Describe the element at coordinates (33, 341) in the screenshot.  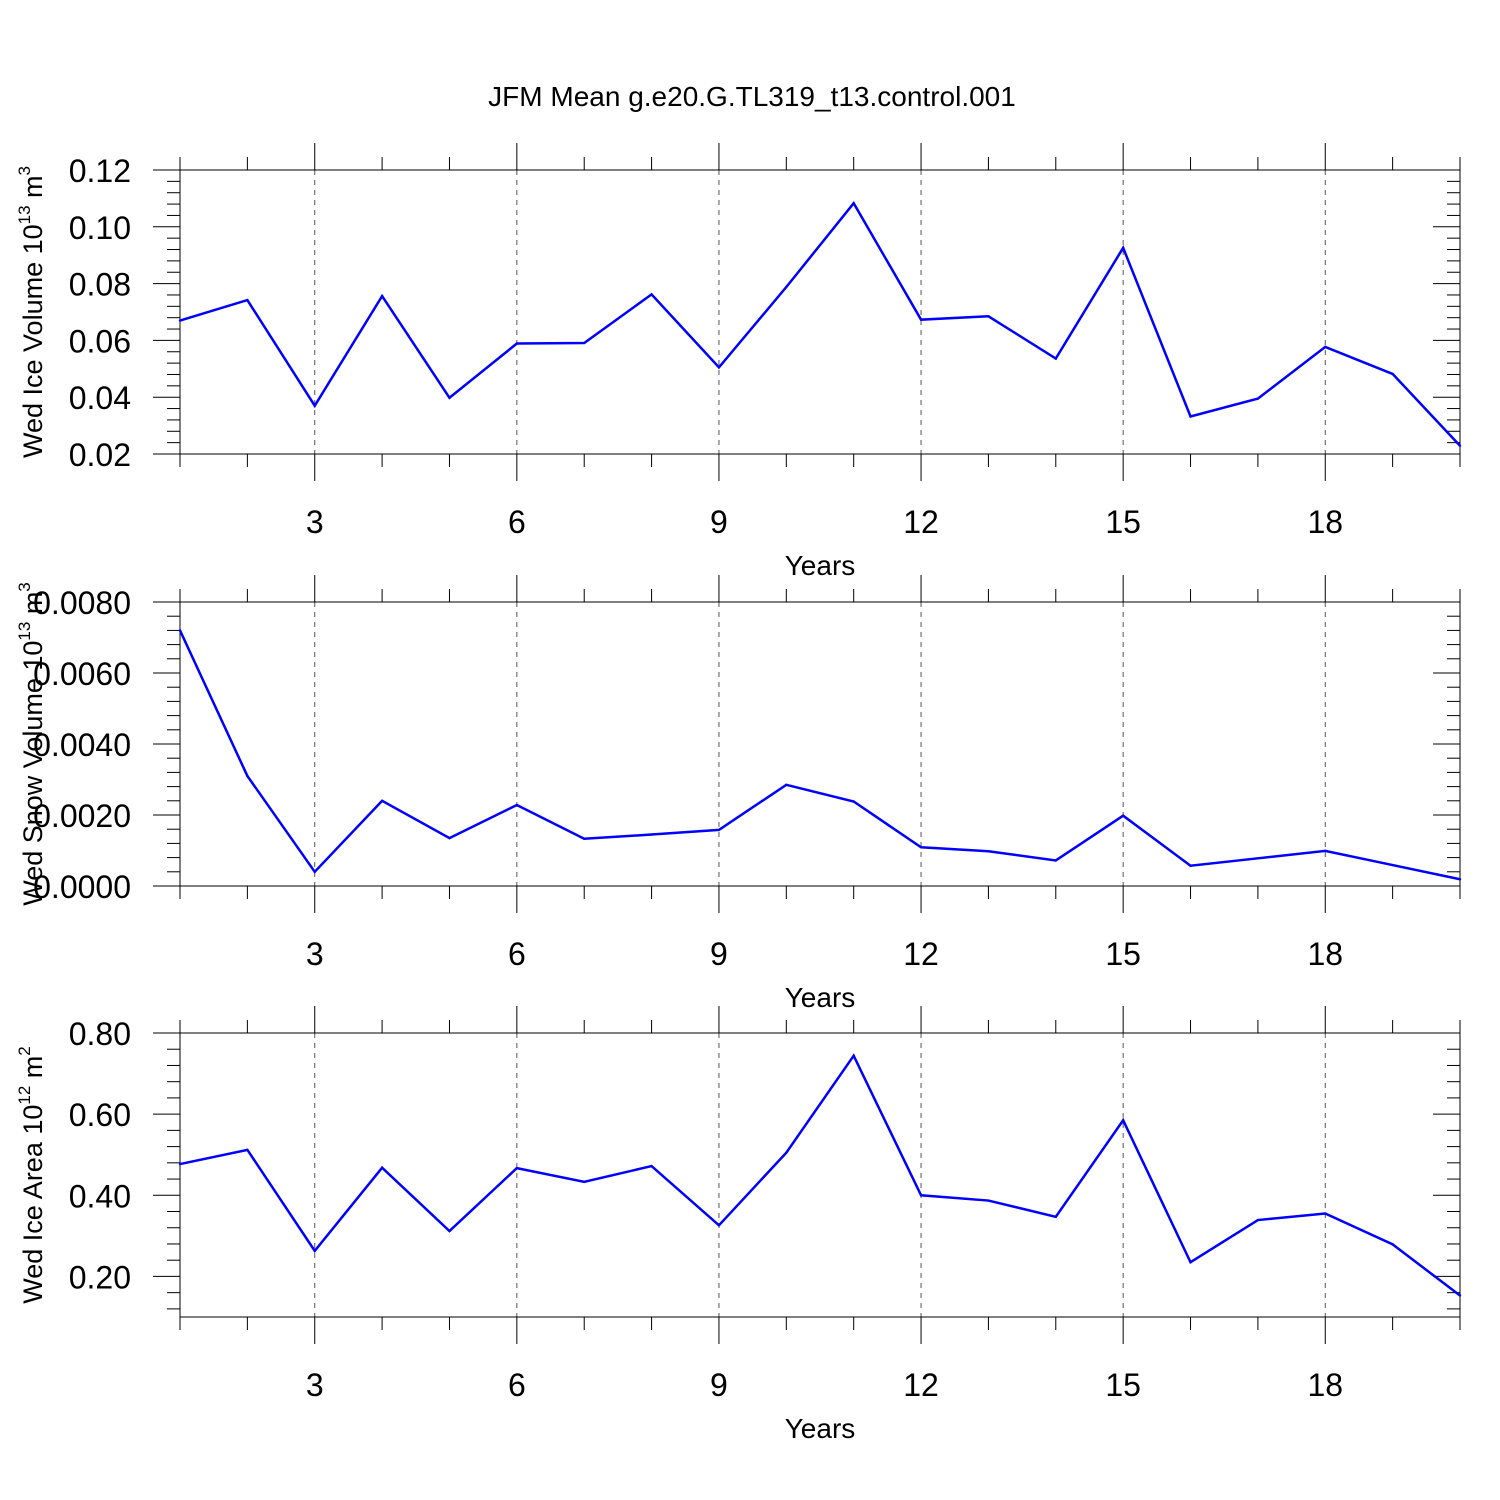
I see `y-axis-label-text: Wed Ice Volume 10` at that location.